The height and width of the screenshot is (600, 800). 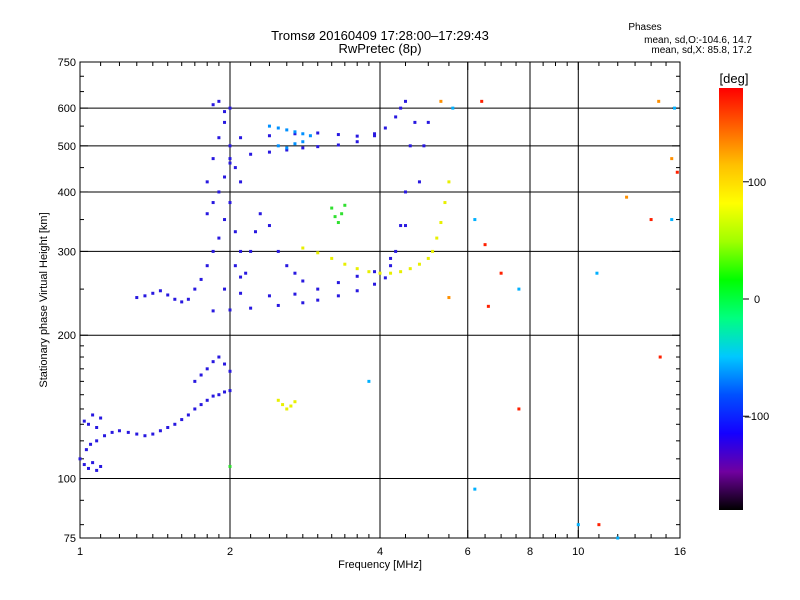 I want to click on colorbar: [deg] 100 0 –100, so click(x=744, y=290).